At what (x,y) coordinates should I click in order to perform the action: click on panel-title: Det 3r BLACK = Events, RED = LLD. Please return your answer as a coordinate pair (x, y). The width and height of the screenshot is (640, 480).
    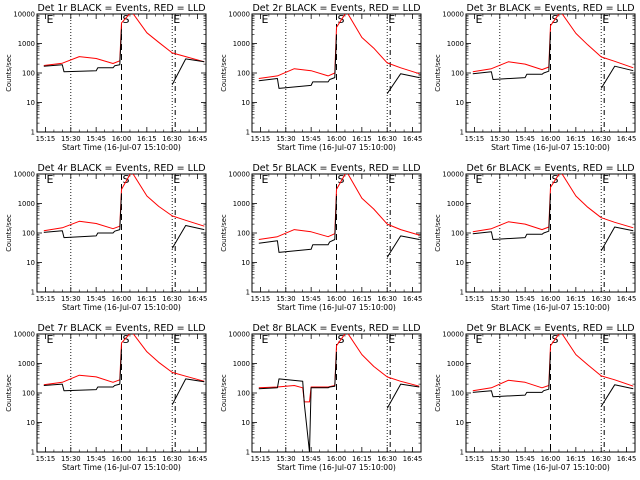
    Looking at the image, I should click on (550, 8).